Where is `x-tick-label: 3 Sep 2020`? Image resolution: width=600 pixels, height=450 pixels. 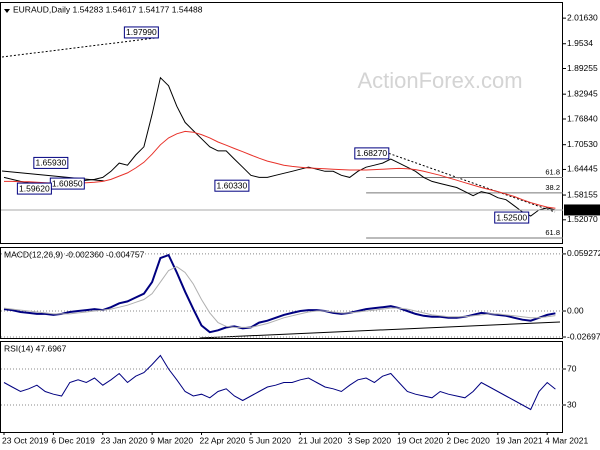 x-tick-label: 3 Sep 2020 is located at coordinates (370, 440).